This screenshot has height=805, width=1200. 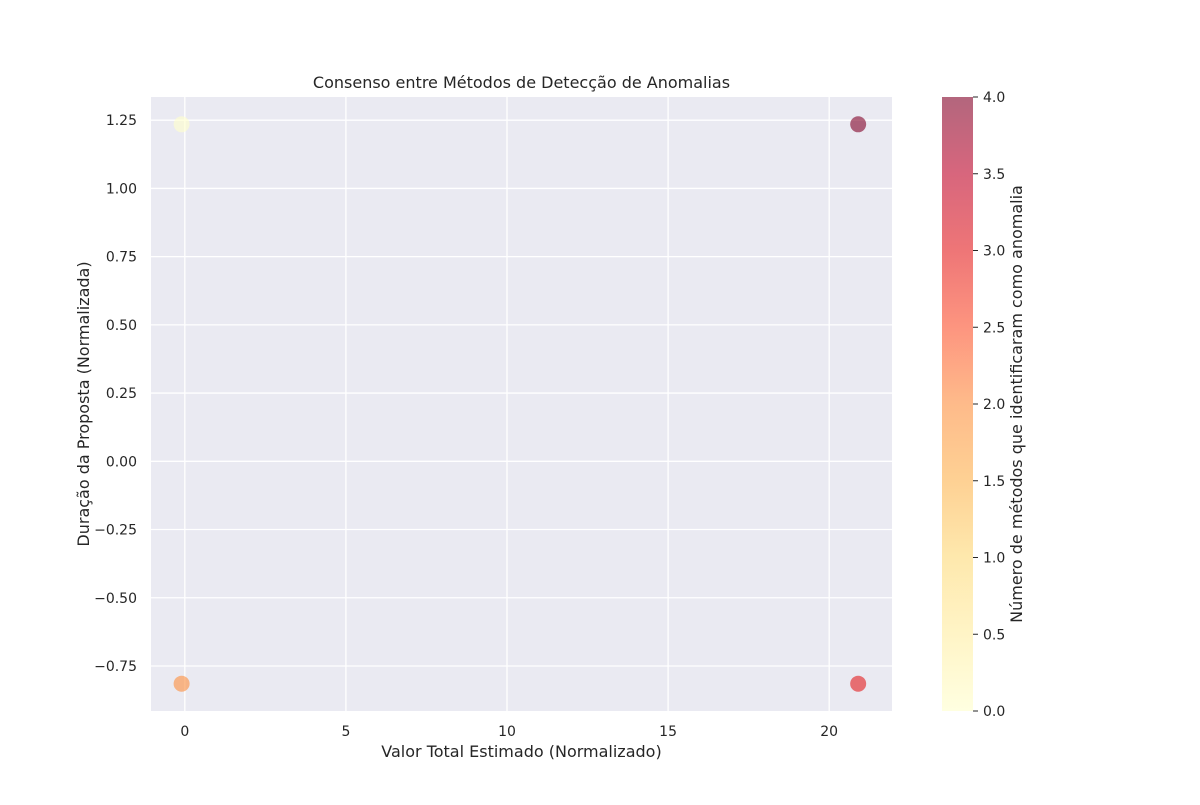 What do you see at coordinates (184, 732) in the screenshot?
I see `x-tick-label: 0` at bounding box center [184, 732].